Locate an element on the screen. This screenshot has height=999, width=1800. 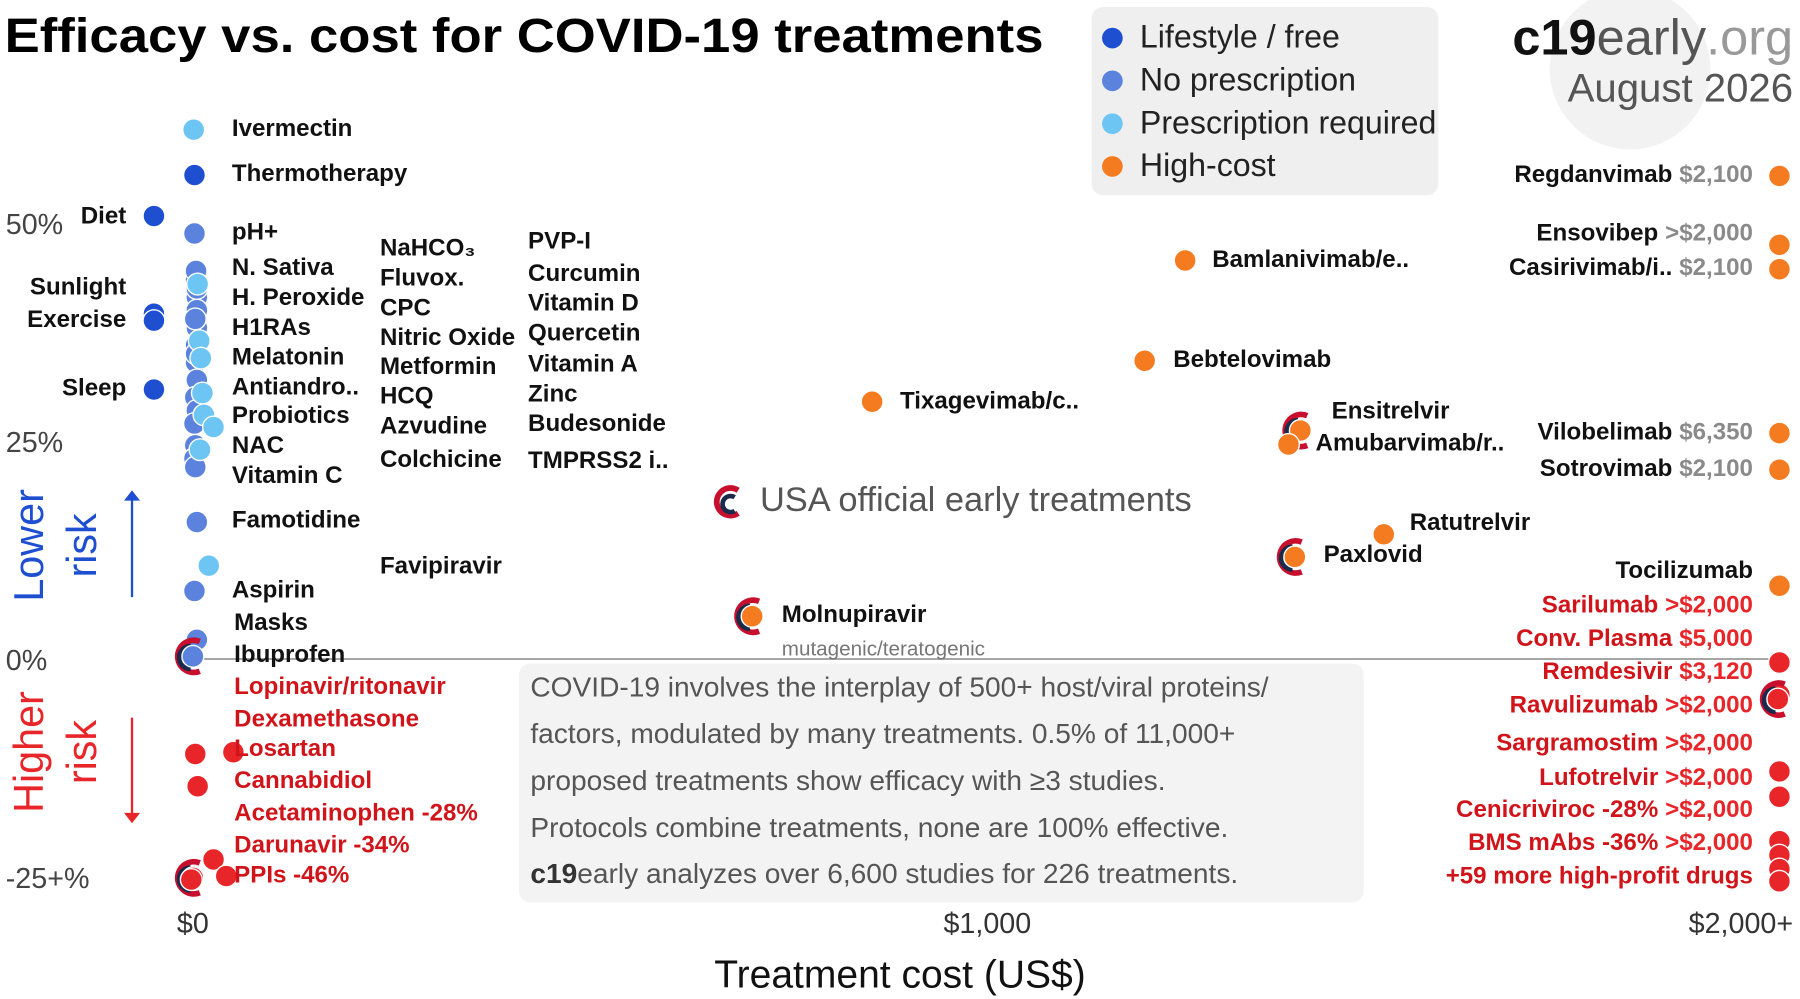
point-label: Tocilizumab is located at coordinates (1683, 570).